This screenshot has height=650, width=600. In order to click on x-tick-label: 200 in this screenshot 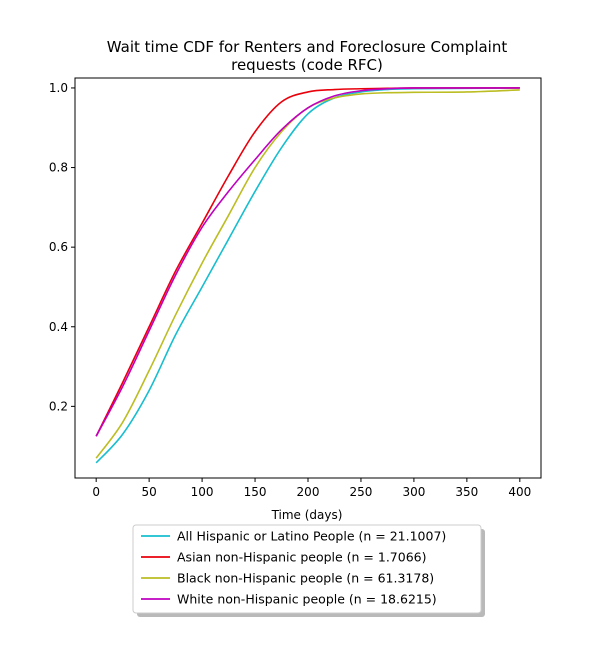, I will do `click(308, 492)`.